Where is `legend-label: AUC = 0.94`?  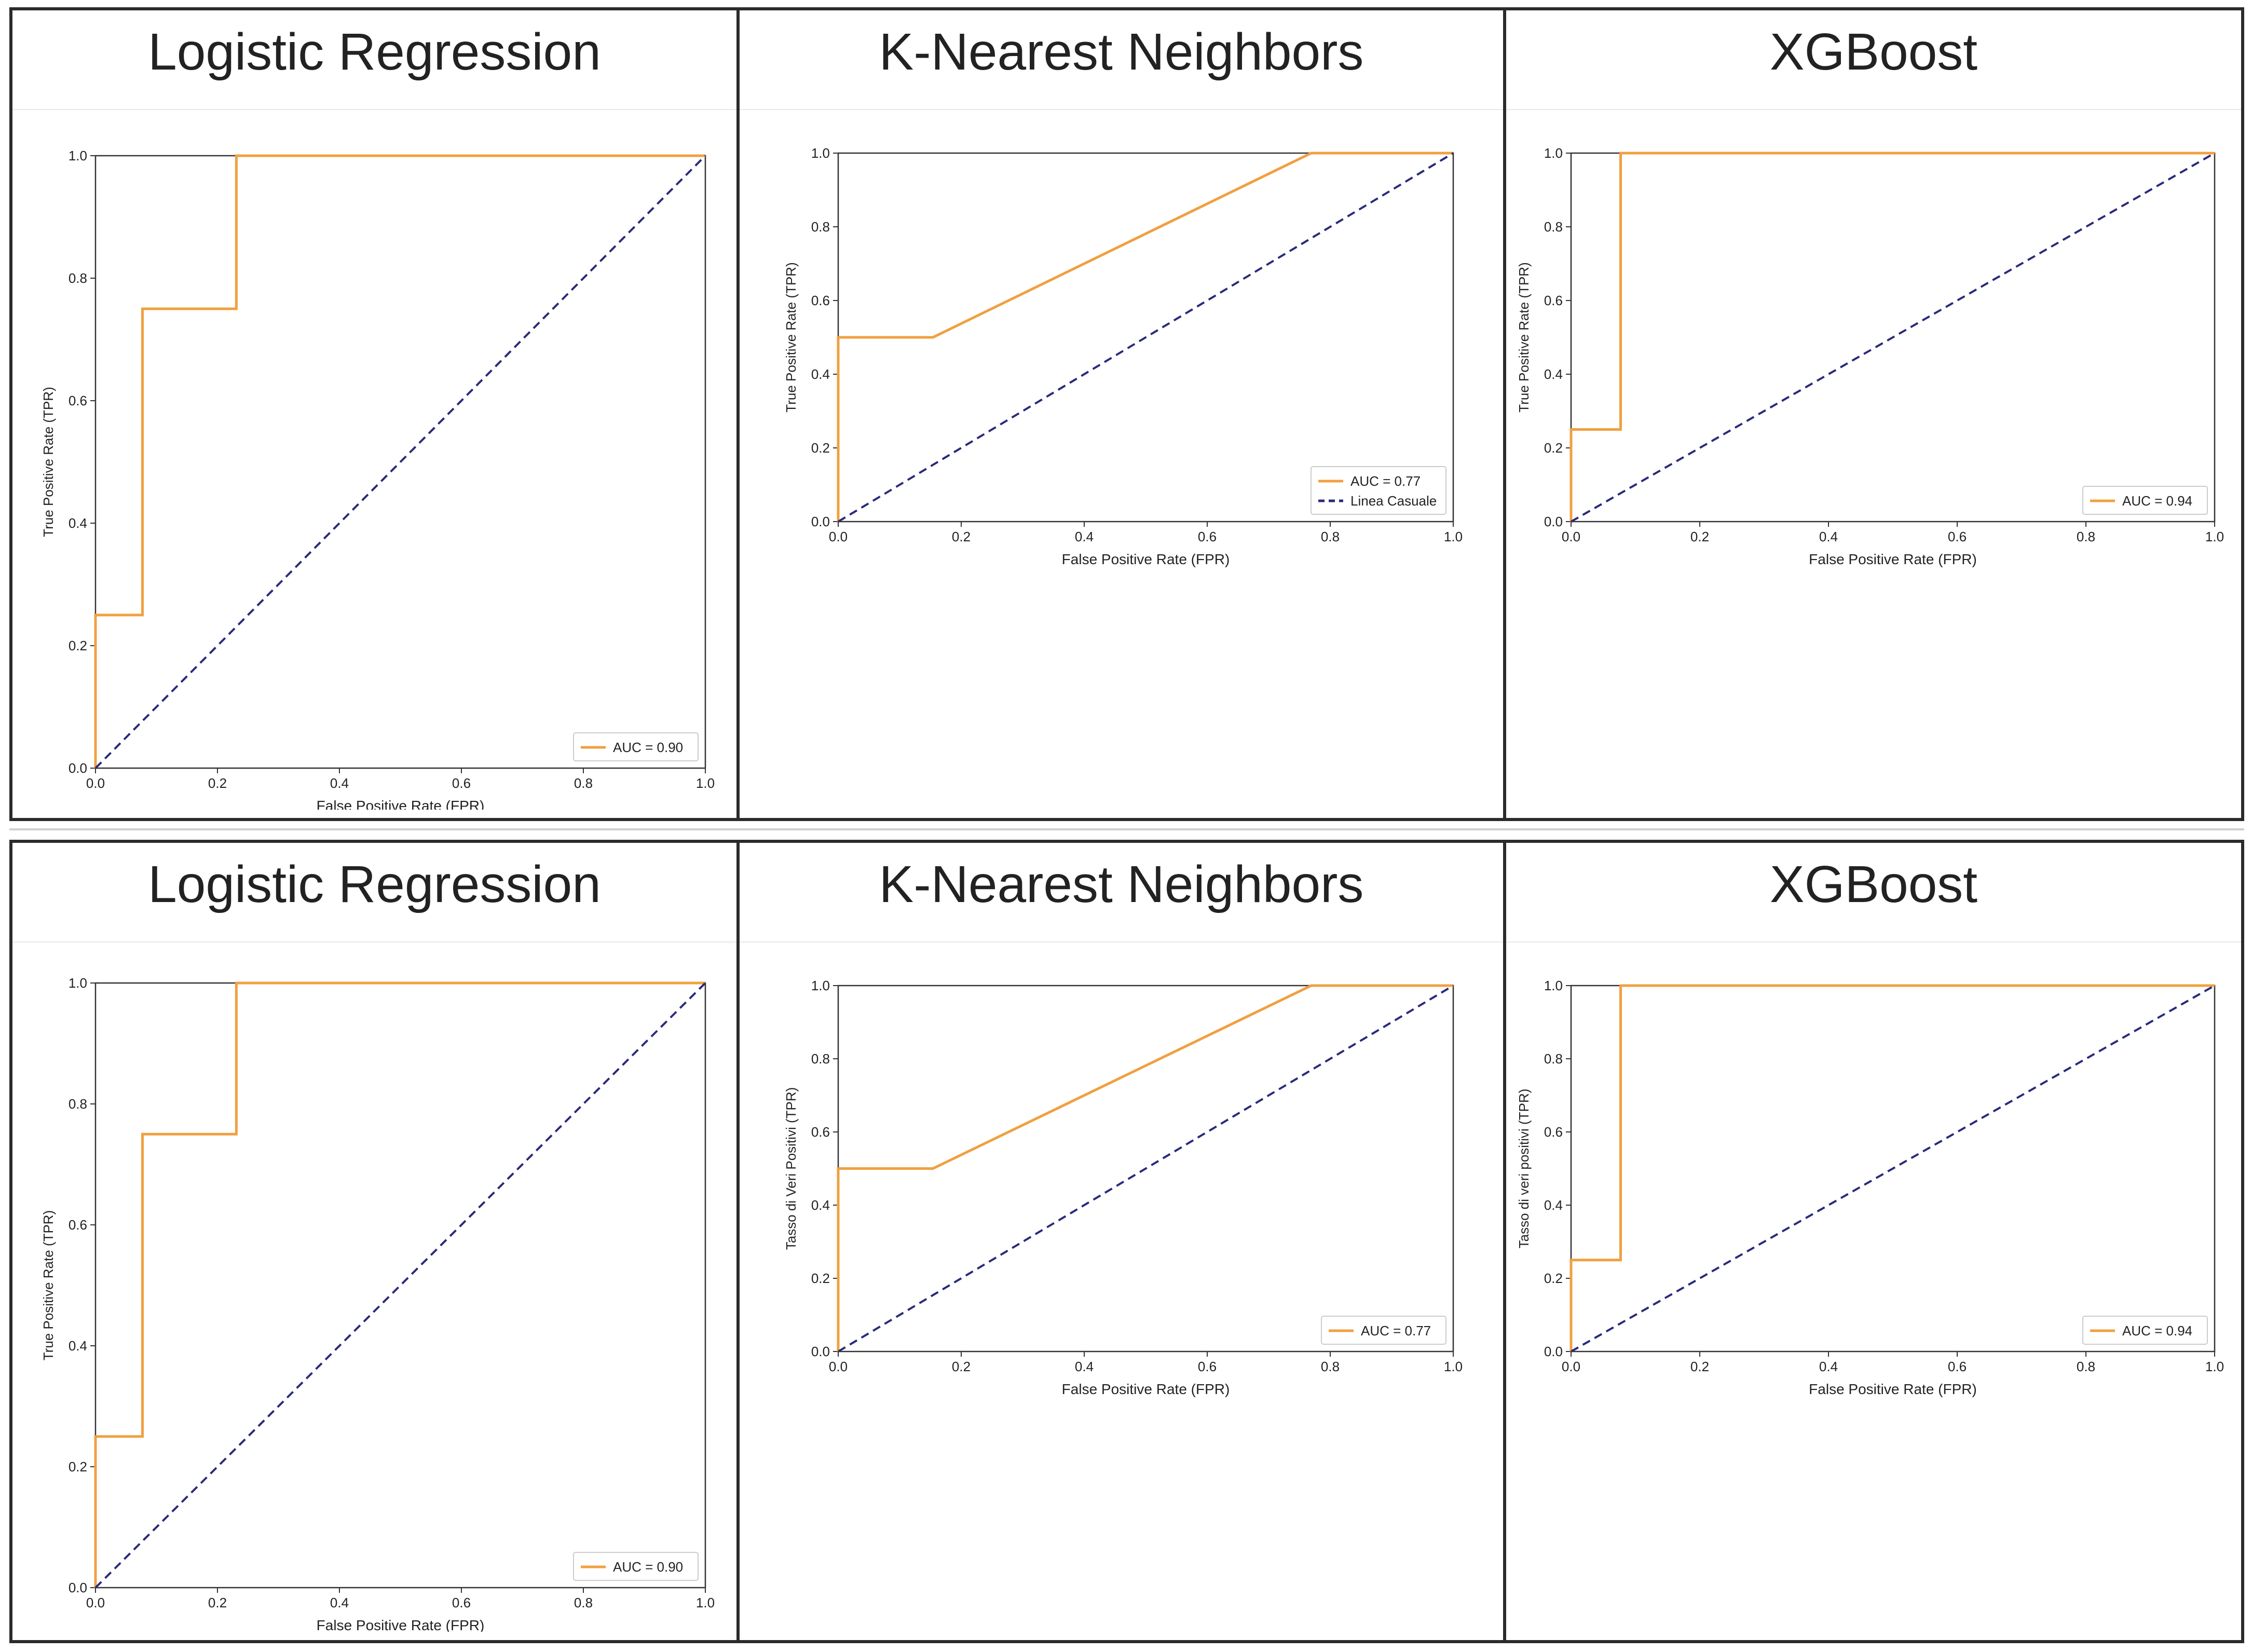 legend-label: AUC = 0.94 is located at coordinates (2157, 1331).